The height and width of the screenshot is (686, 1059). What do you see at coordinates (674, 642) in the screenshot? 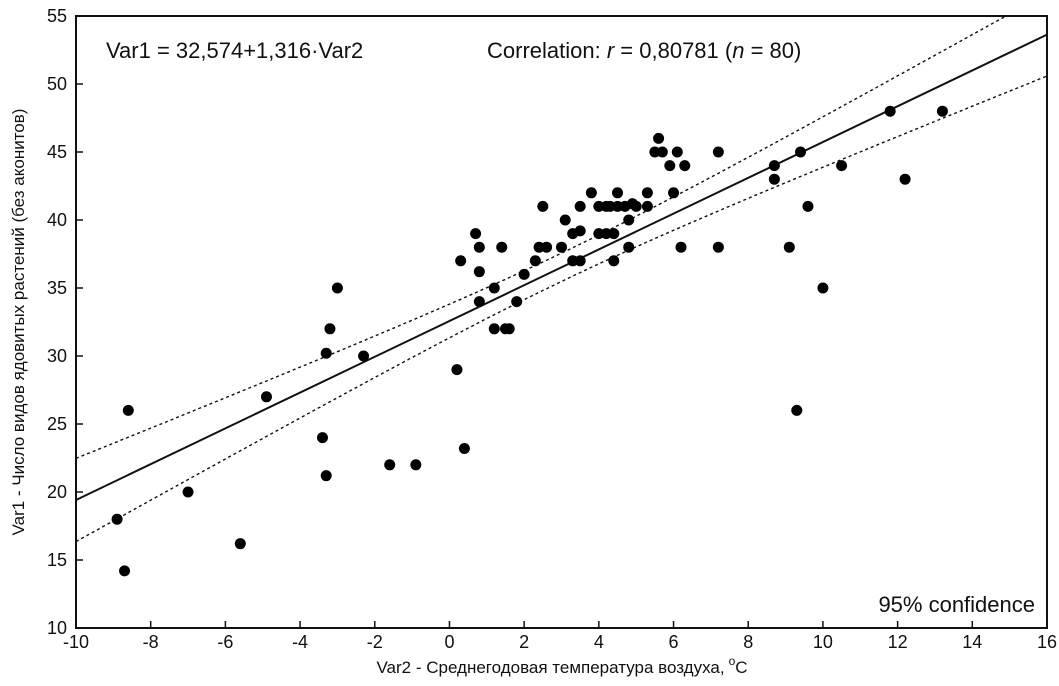
I see `x-tick-label: 6` at bounding box center [674, 642].